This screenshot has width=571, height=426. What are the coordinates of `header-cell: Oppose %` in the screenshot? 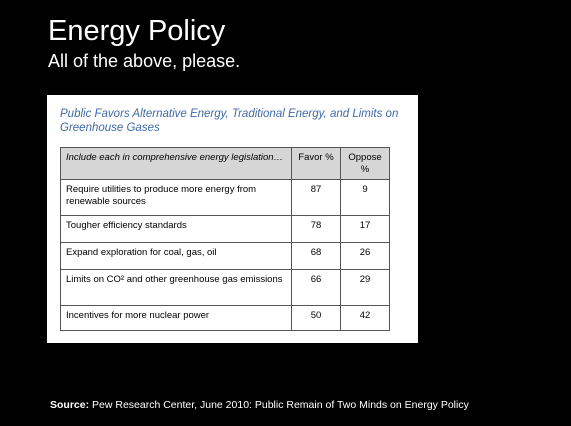 It's located at (365, 163).